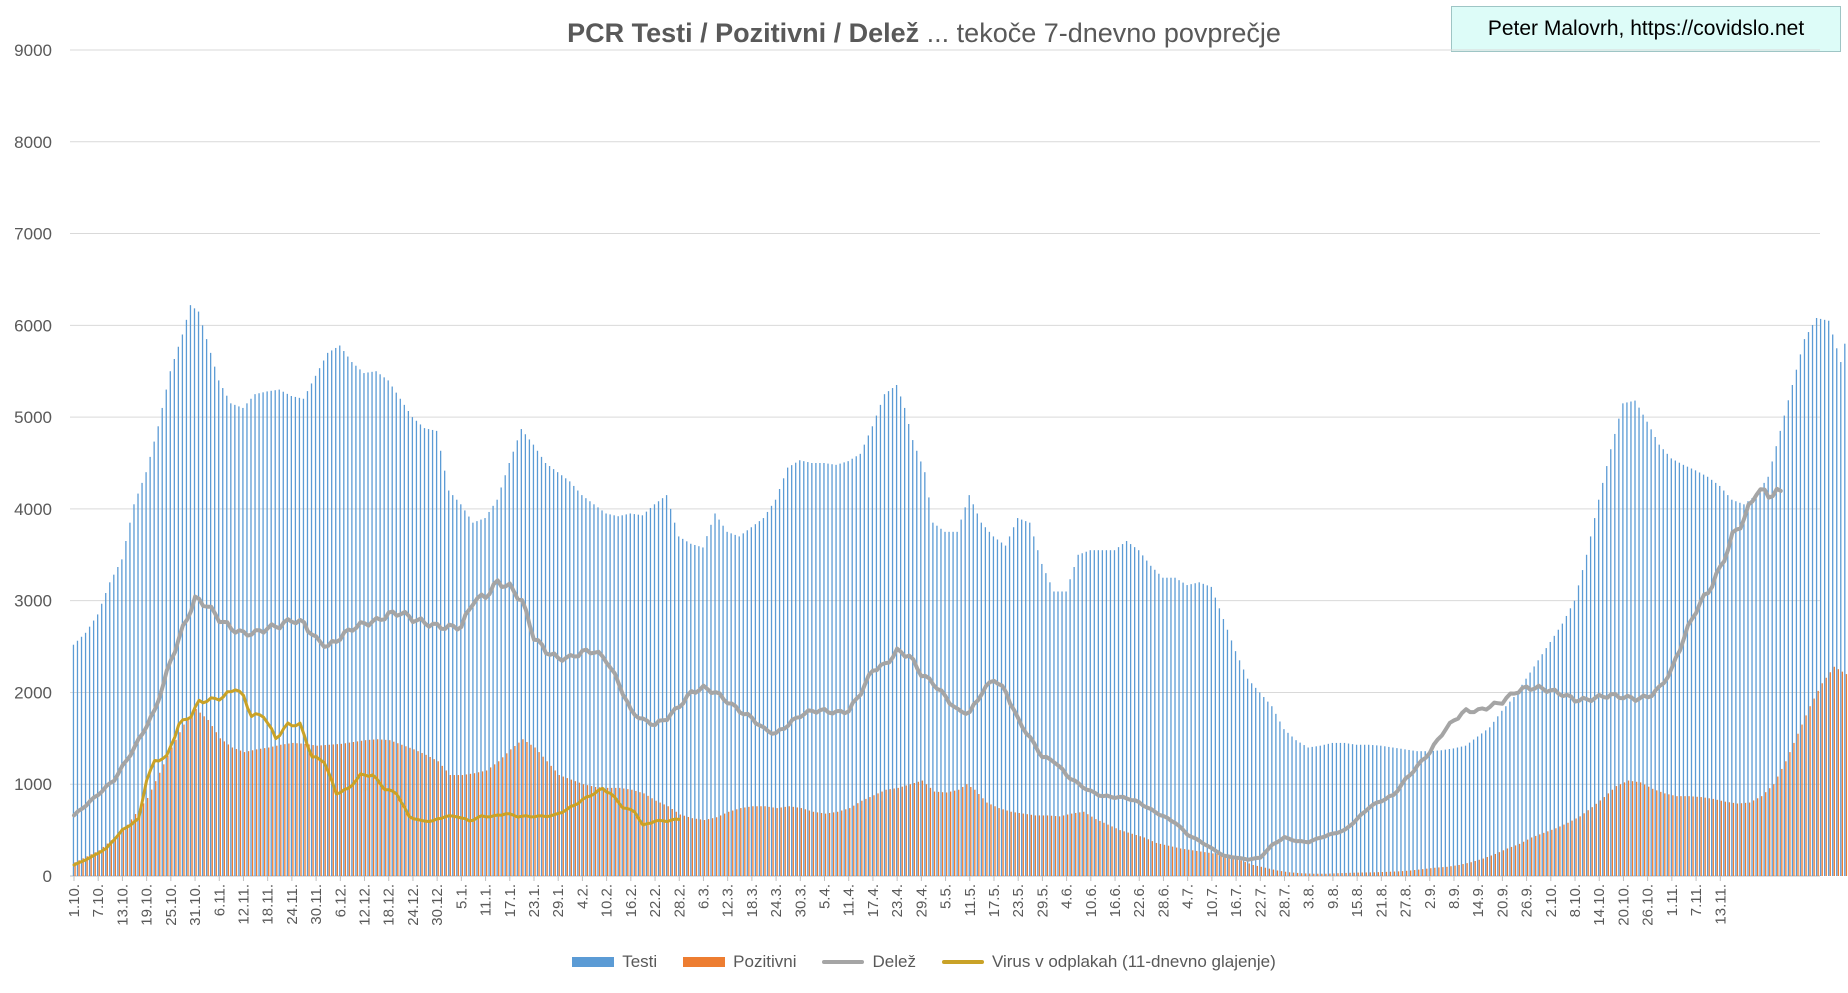  What do you see at coordinates (1430, 896) in the screenshot?
I see `x-tick-label: 2.9.` at bounding box center [1430, 896].